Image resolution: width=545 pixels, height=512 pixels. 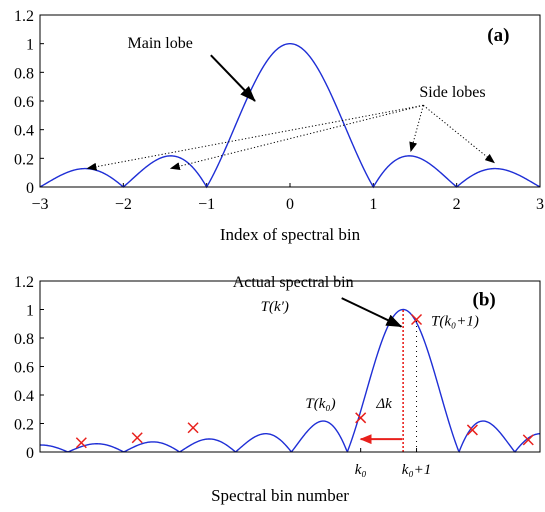 What do you see at coordinates (290, 234) in the screenshot?
I see `chart-a-x-axis-label: Index of spectral bin` at bounding box center [290, 234].